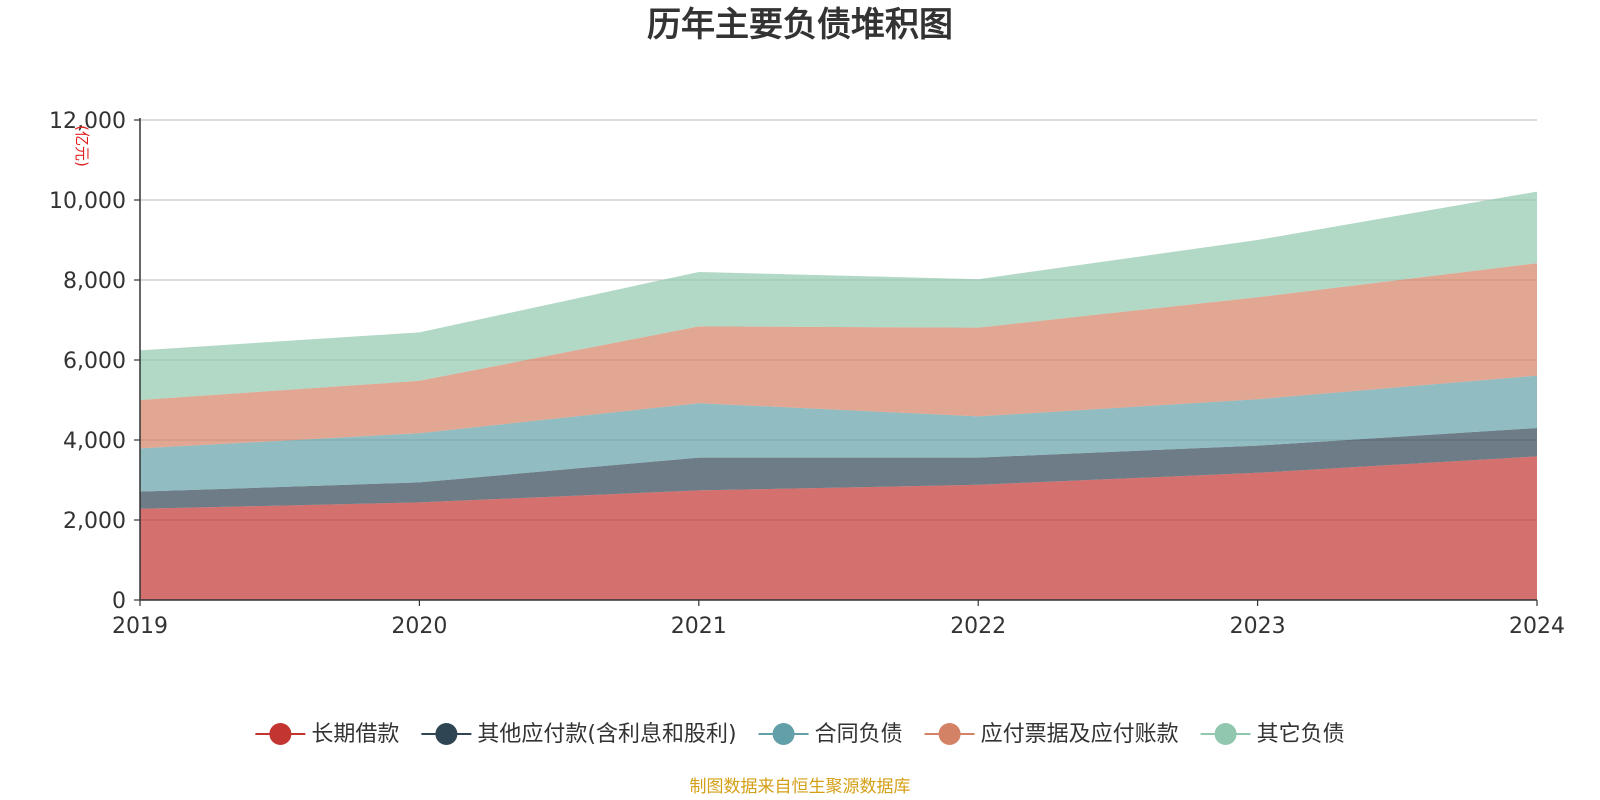  I want to click on x-tick-label: 2021, so click(699, 626).